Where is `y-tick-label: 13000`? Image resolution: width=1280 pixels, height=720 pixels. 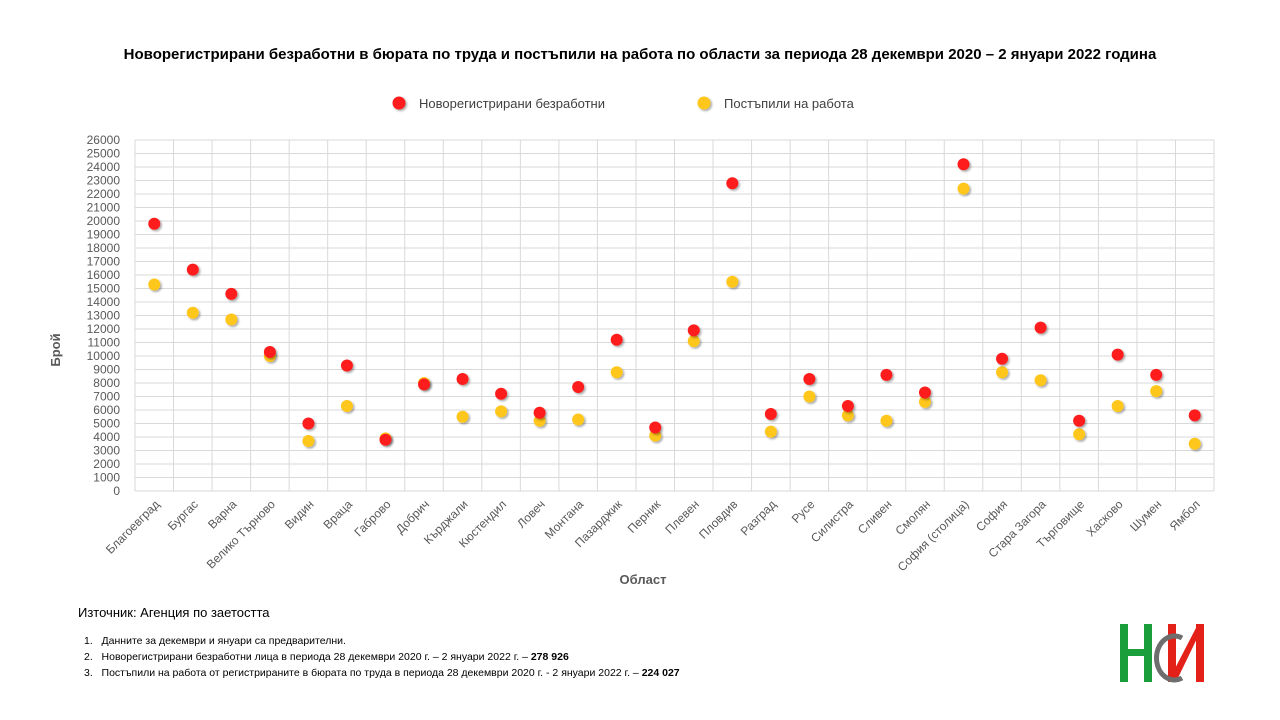
y-tick-label: 13000 is located at coordinates (104, 316).